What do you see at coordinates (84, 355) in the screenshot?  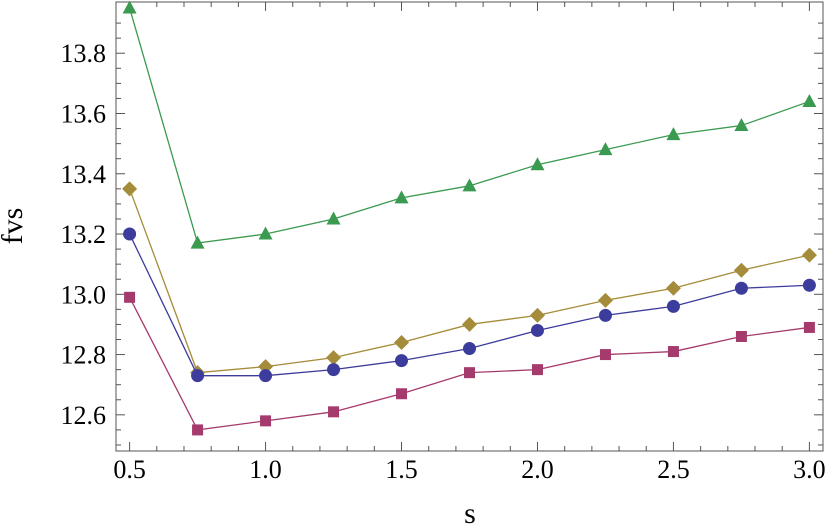 I see `y-tick-label: 12.8` at bounding box center [84, 355].